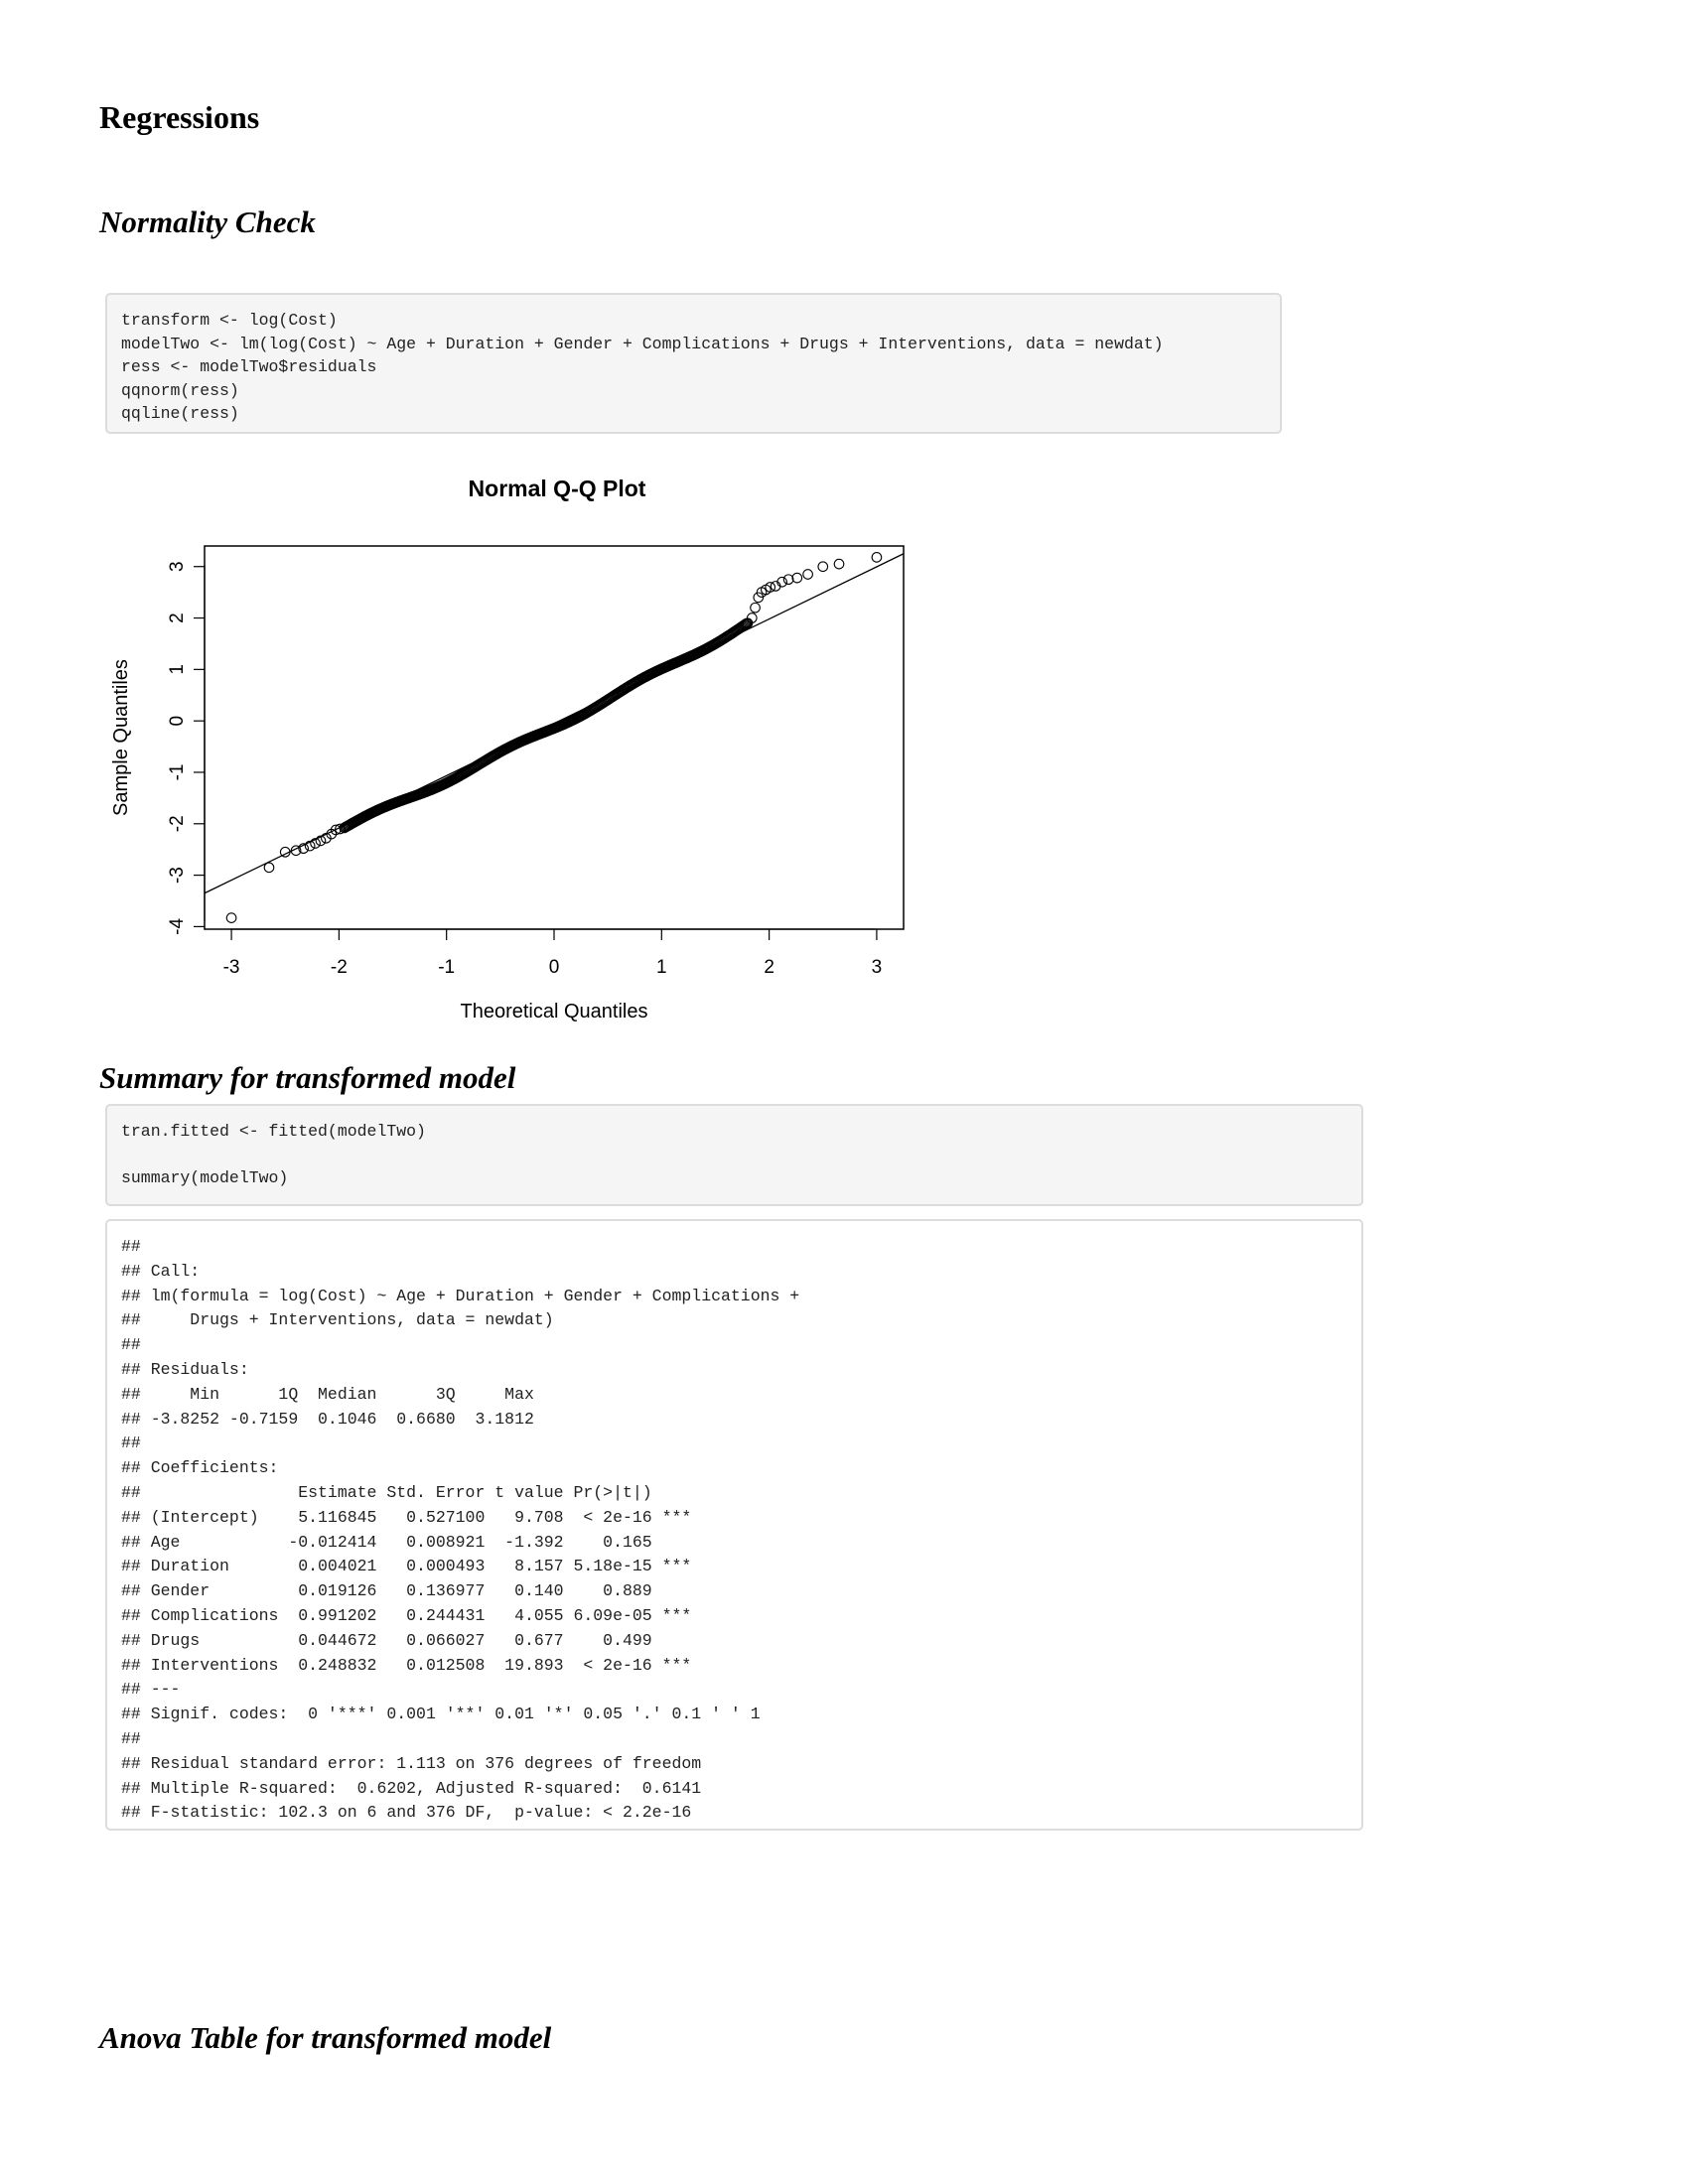 Image resolution: width=1688 pixels, height=2184 pixels. I want to click on y-tick-label: -3, so click(177, 875).